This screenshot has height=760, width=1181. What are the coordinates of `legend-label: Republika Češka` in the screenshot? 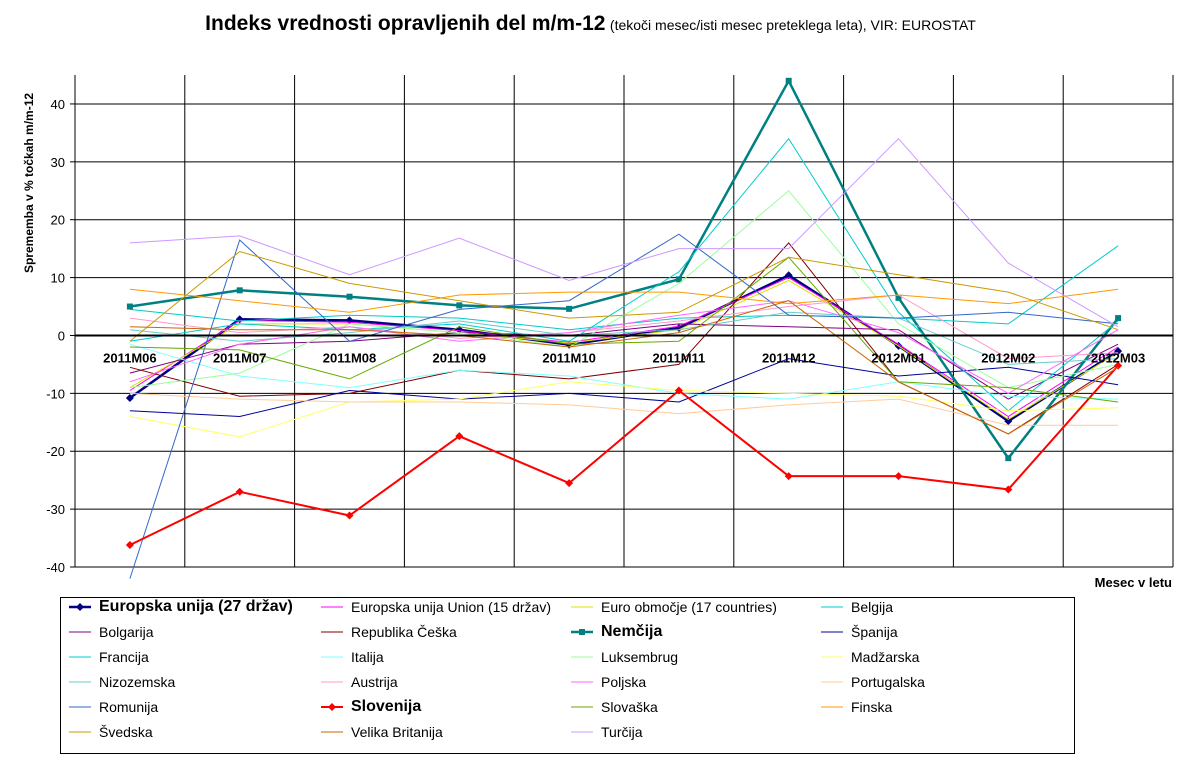 It's located at (404, 632).